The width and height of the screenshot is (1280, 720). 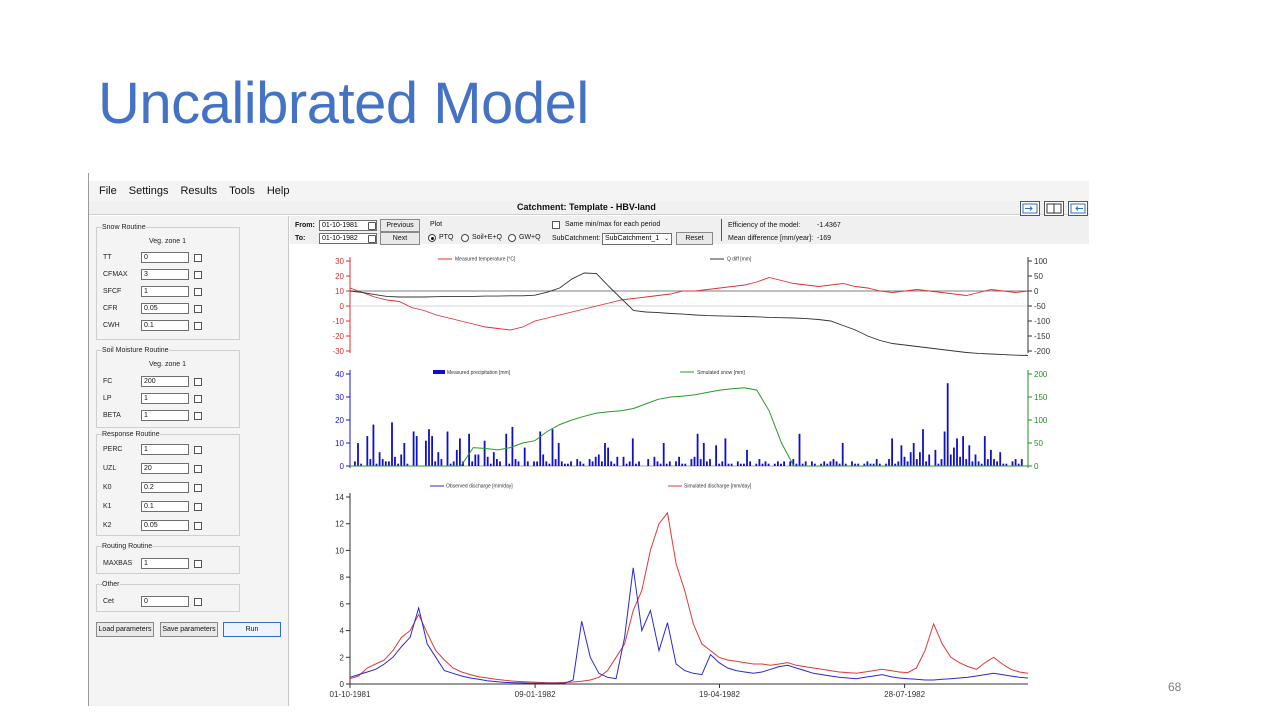 What do you see at coordinates (165, 257) in the screenshot?
I see `tt-input: 0` at bounding box center [165, 257].